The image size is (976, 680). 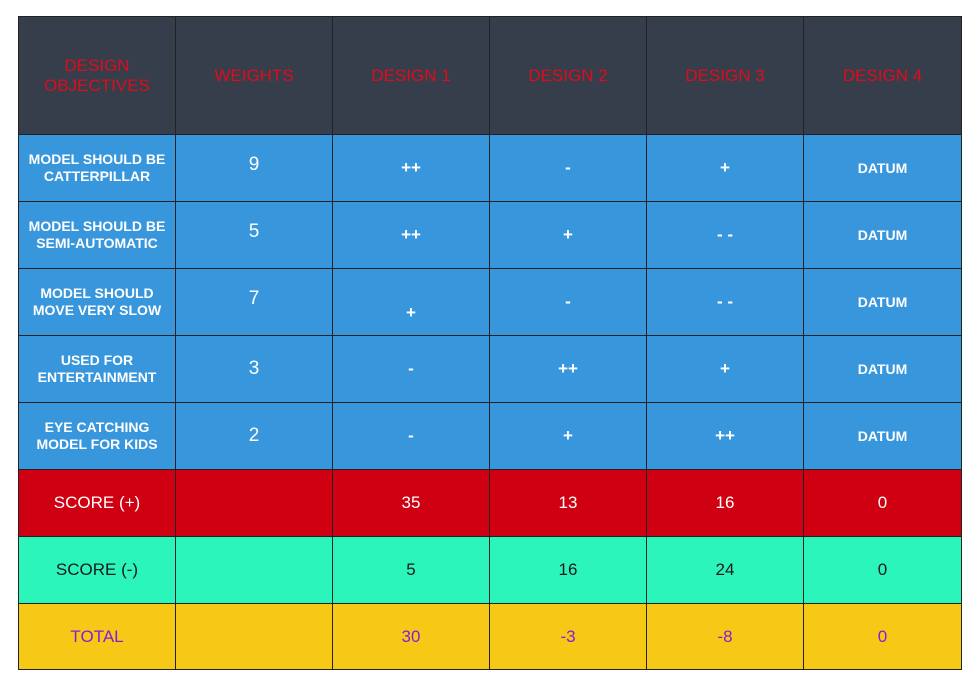 What do you see at coordinates (882, 570) in the screenshot?
I see `score-minus-design-4: 0` at bounding box center [882, 570].